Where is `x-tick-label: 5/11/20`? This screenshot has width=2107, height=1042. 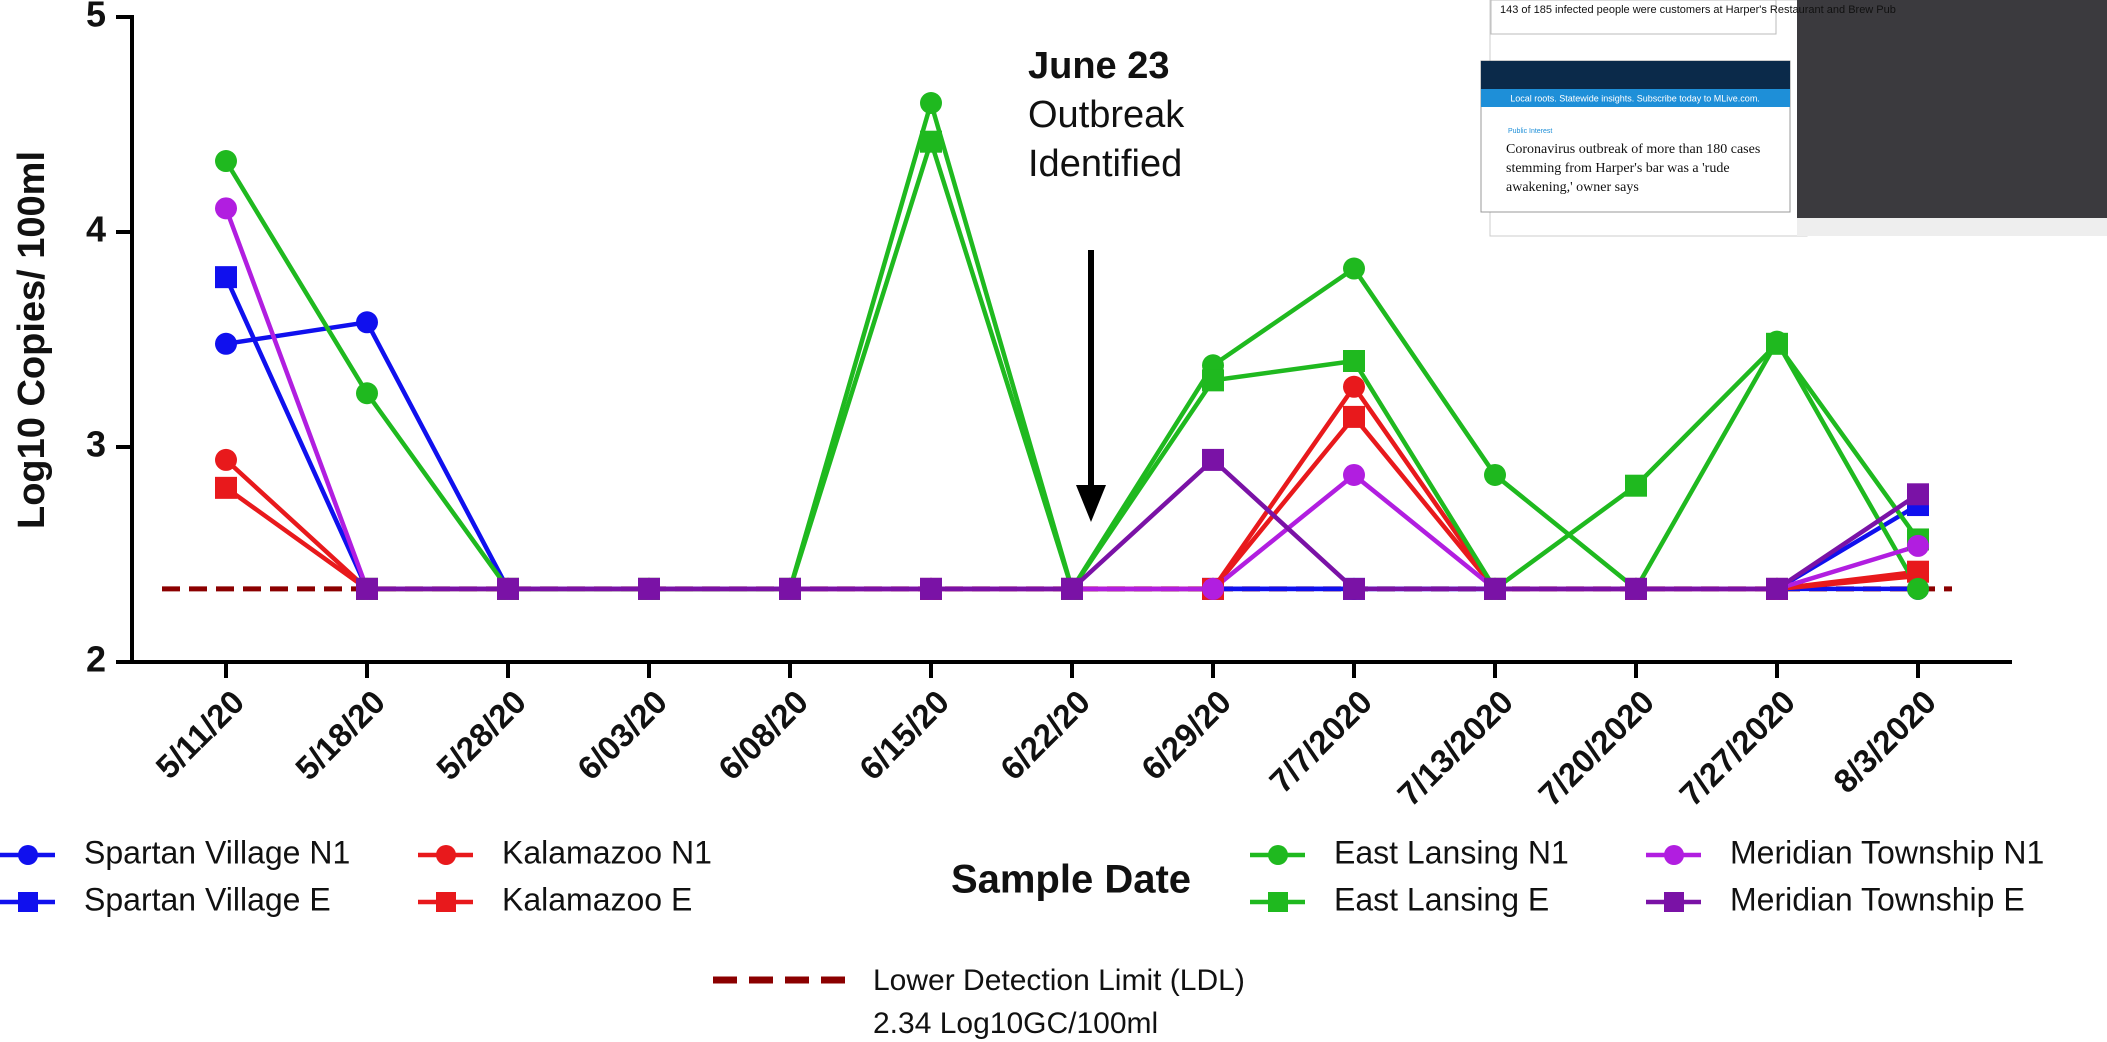 x-tick-label: 5/11/20 is located at coordinates (199, 734).